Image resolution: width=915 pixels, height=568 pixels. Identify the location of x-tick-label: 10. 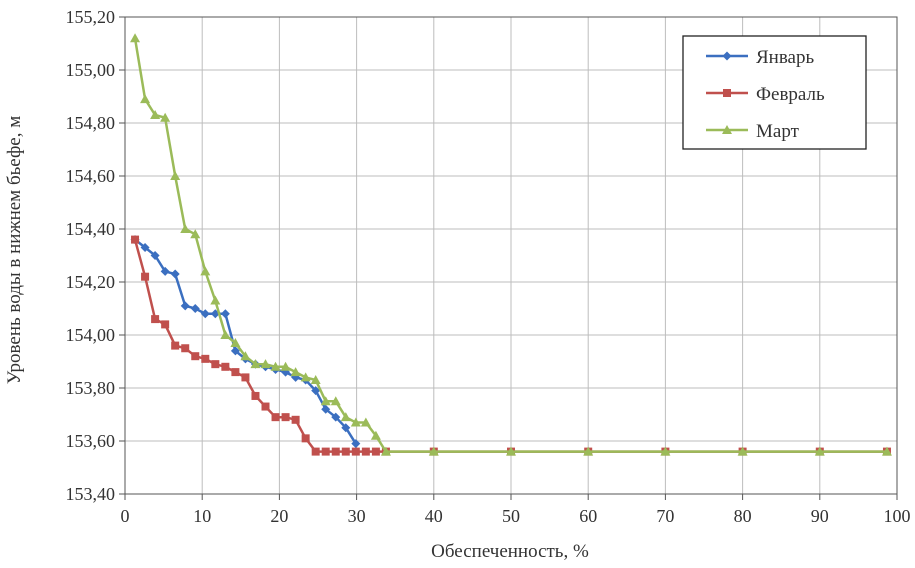
(202, 516).